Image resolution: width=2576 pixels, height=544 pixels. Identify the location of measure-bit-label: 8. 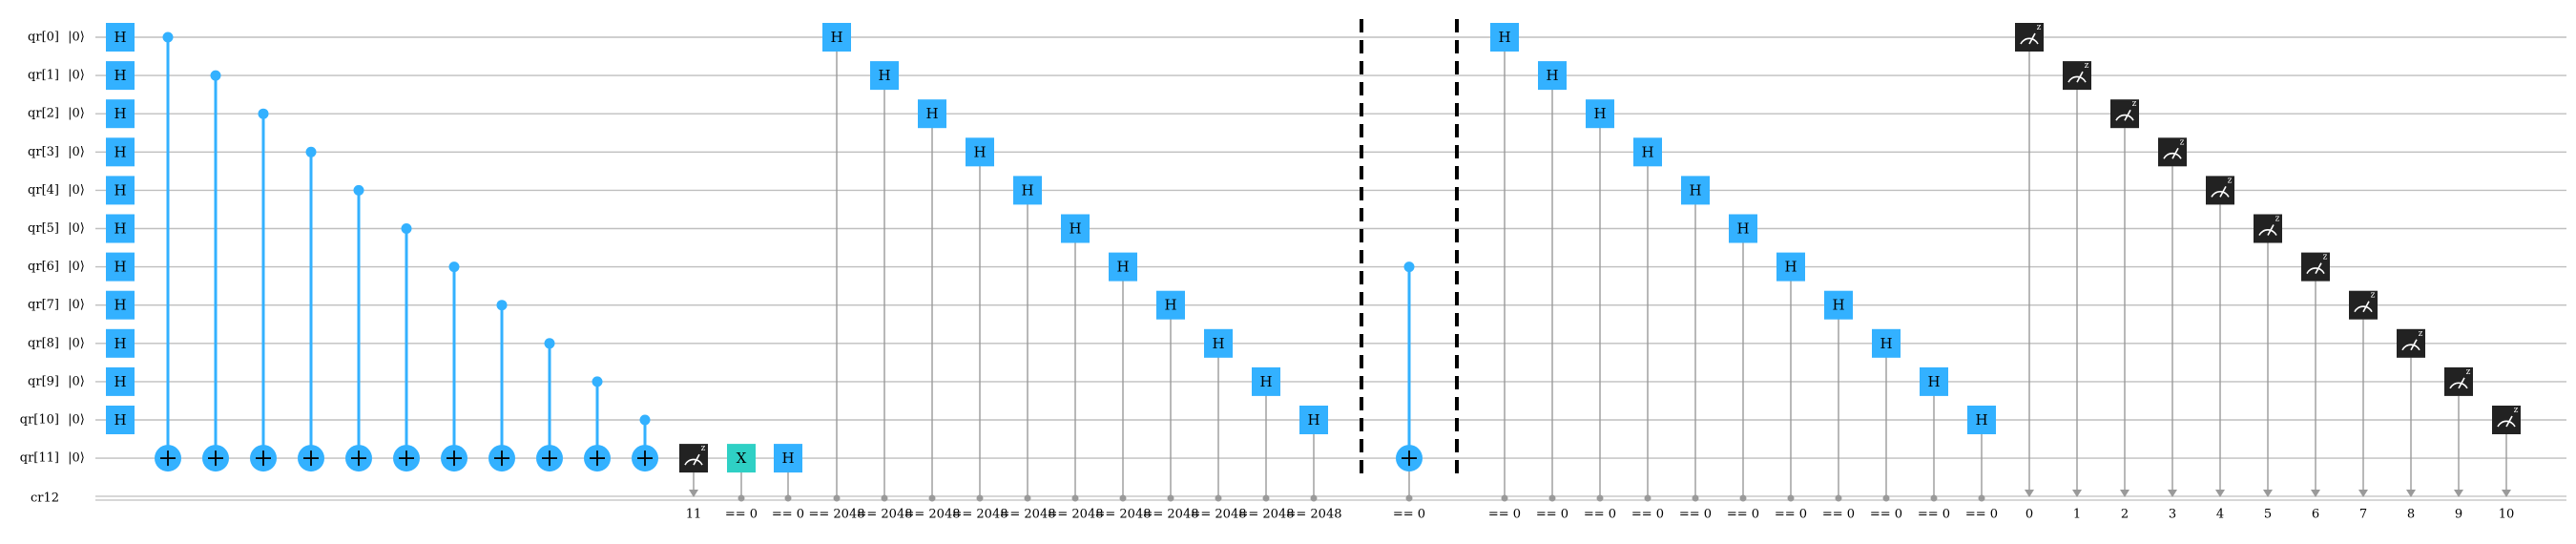
(2411, 515).